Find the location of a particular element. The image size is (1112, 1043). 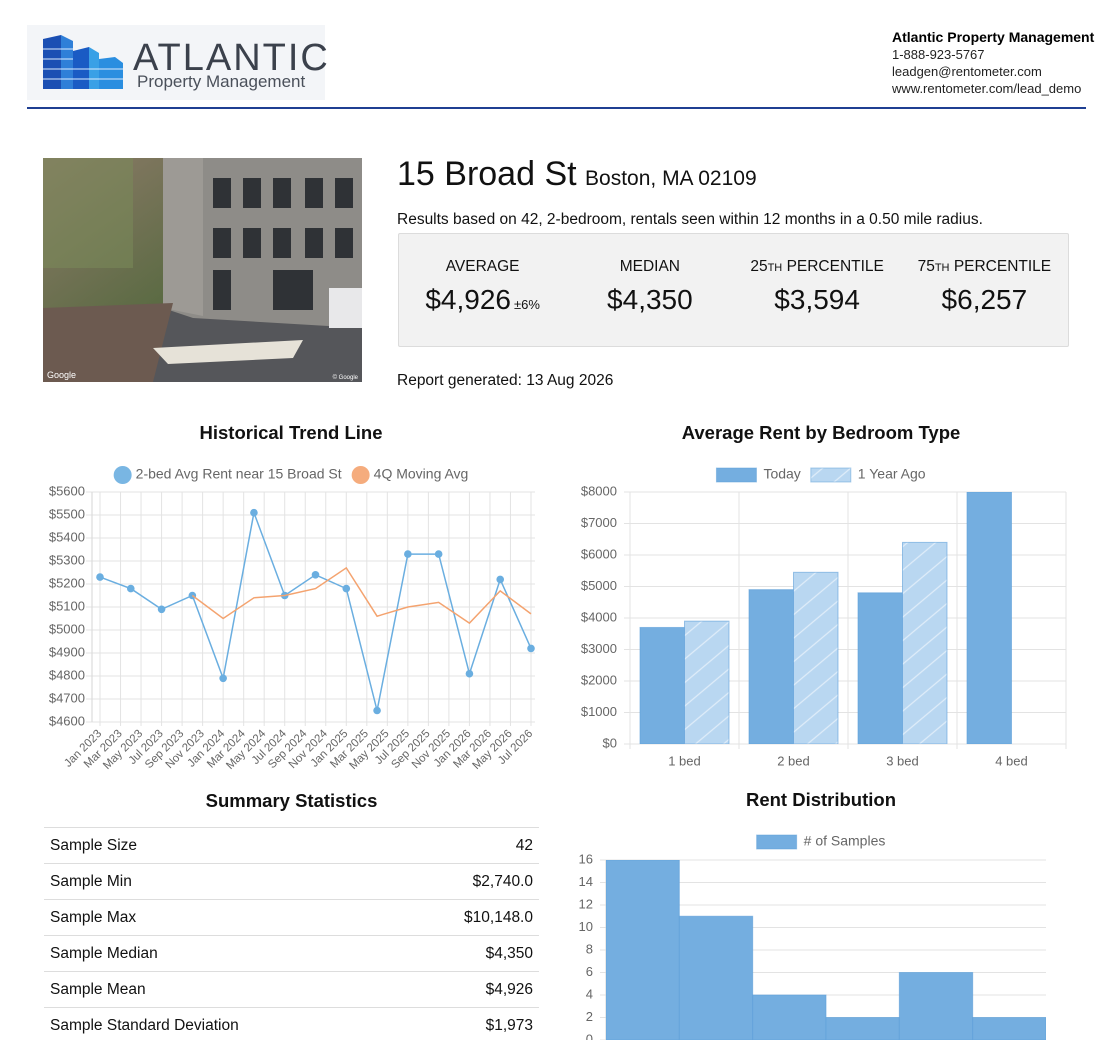

stat-label: AVERAGE is located at coordinates (483, 266).